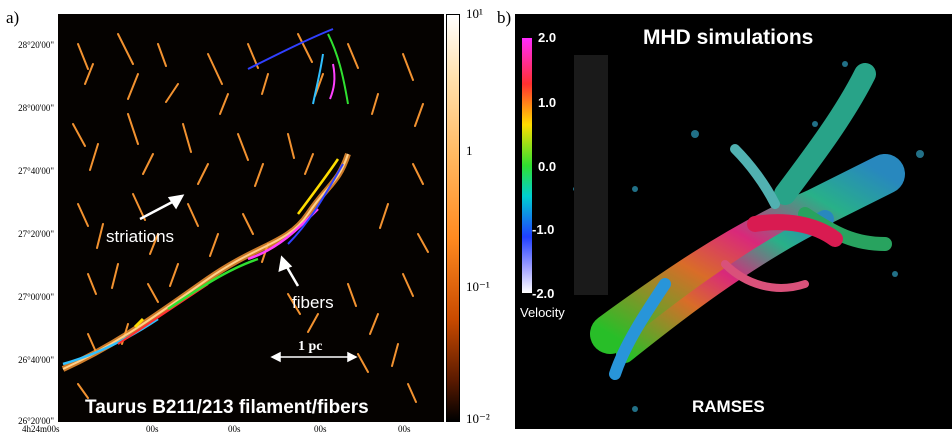 The height and width of the screenshot is (436, 952). Describe the element at coordinates (504, 17) in the screenshot. I see `panel-b-label: b)` at that location.